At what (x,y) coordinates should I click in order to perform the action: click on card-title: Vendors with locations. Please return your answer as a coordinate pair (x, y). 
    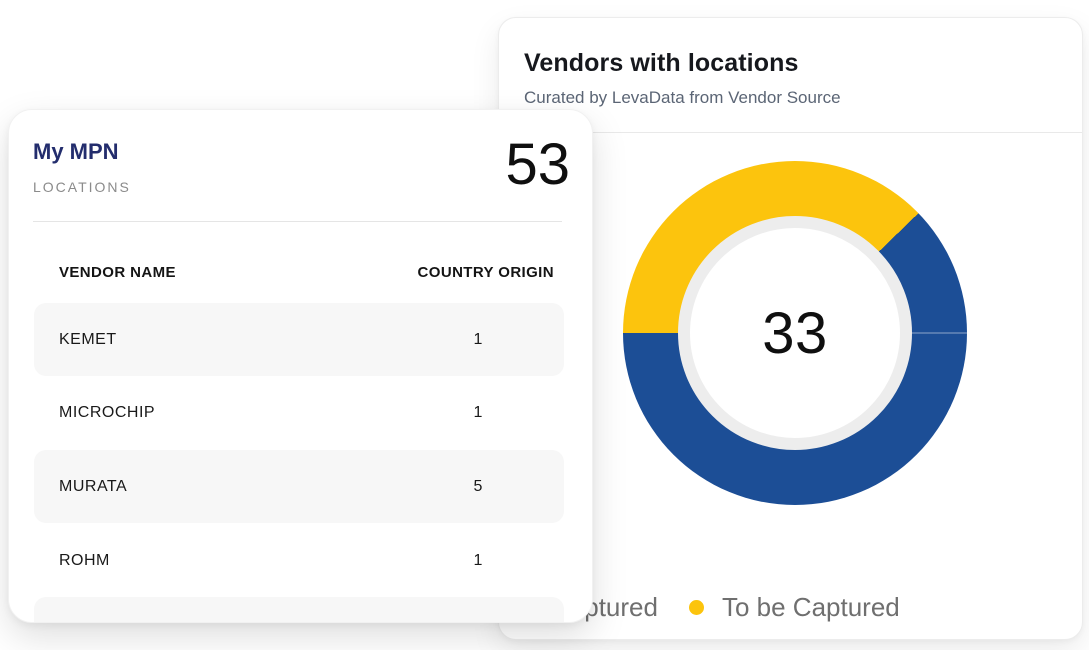
    Looking at the image, I should click on (661, 63).